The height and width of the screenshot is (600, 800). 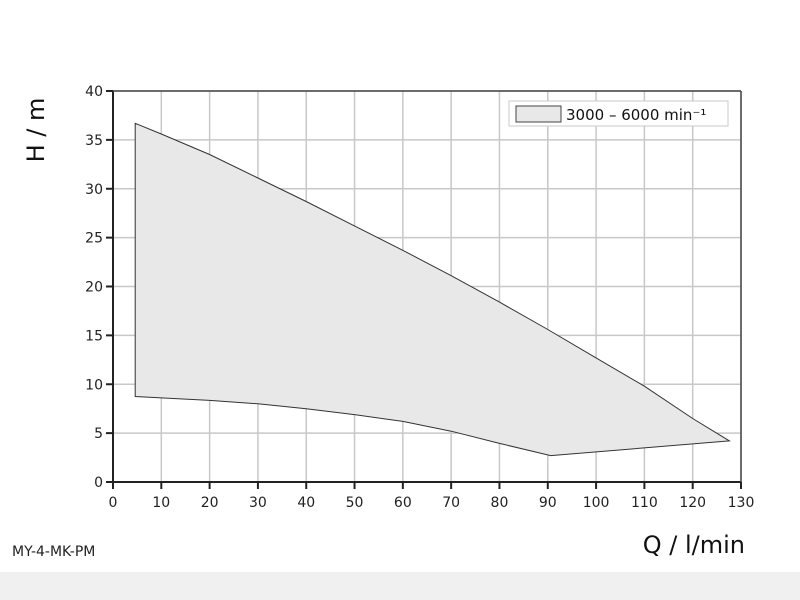 I want to click on legend-label: 3000 – 6000 min⁻¹, so click(x=636, y=115).